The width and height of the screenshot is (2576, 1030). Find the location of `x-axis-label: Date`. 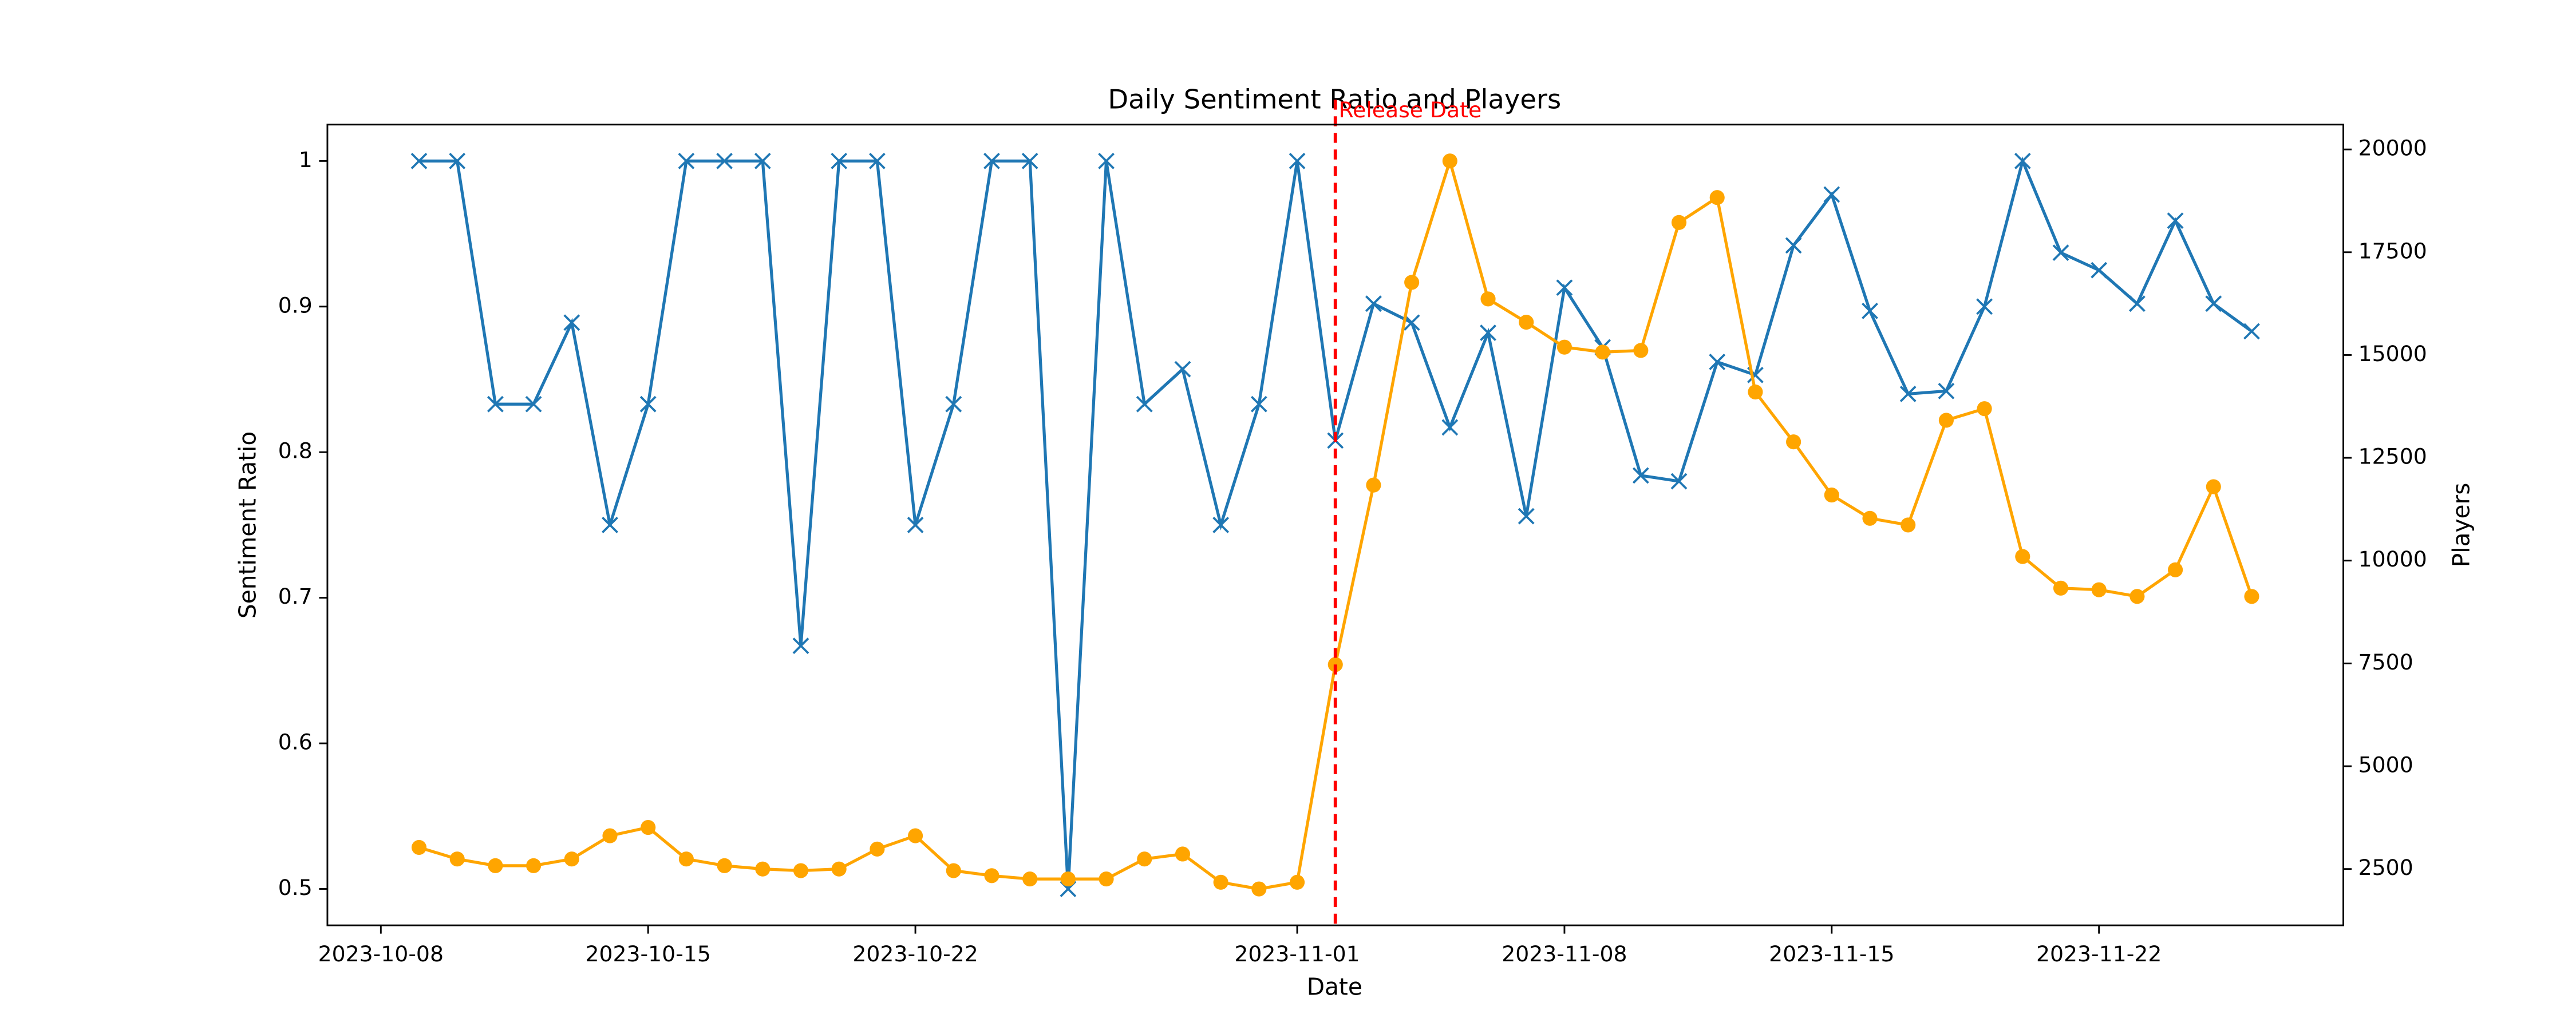

x-axis-label: Date is located at coordinates (1334, 986).